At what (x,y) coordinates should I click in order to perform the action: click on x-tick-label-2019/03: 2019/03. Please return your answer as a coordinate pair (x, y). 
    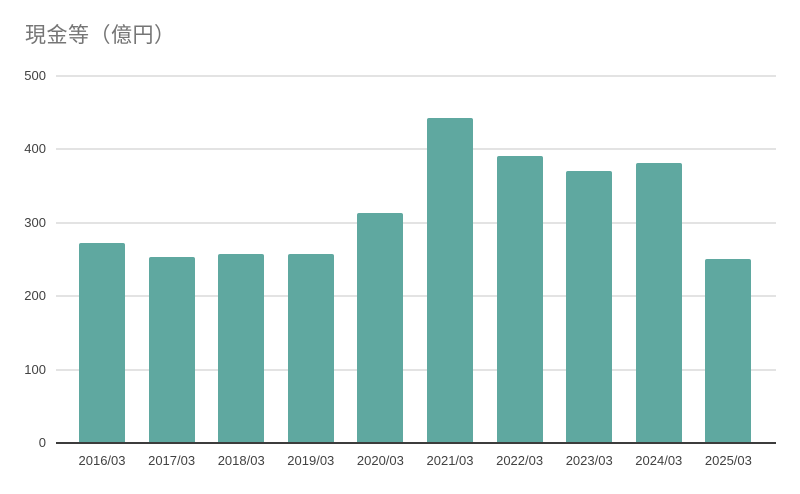
    Looking at the image, I should click on (311, 460).